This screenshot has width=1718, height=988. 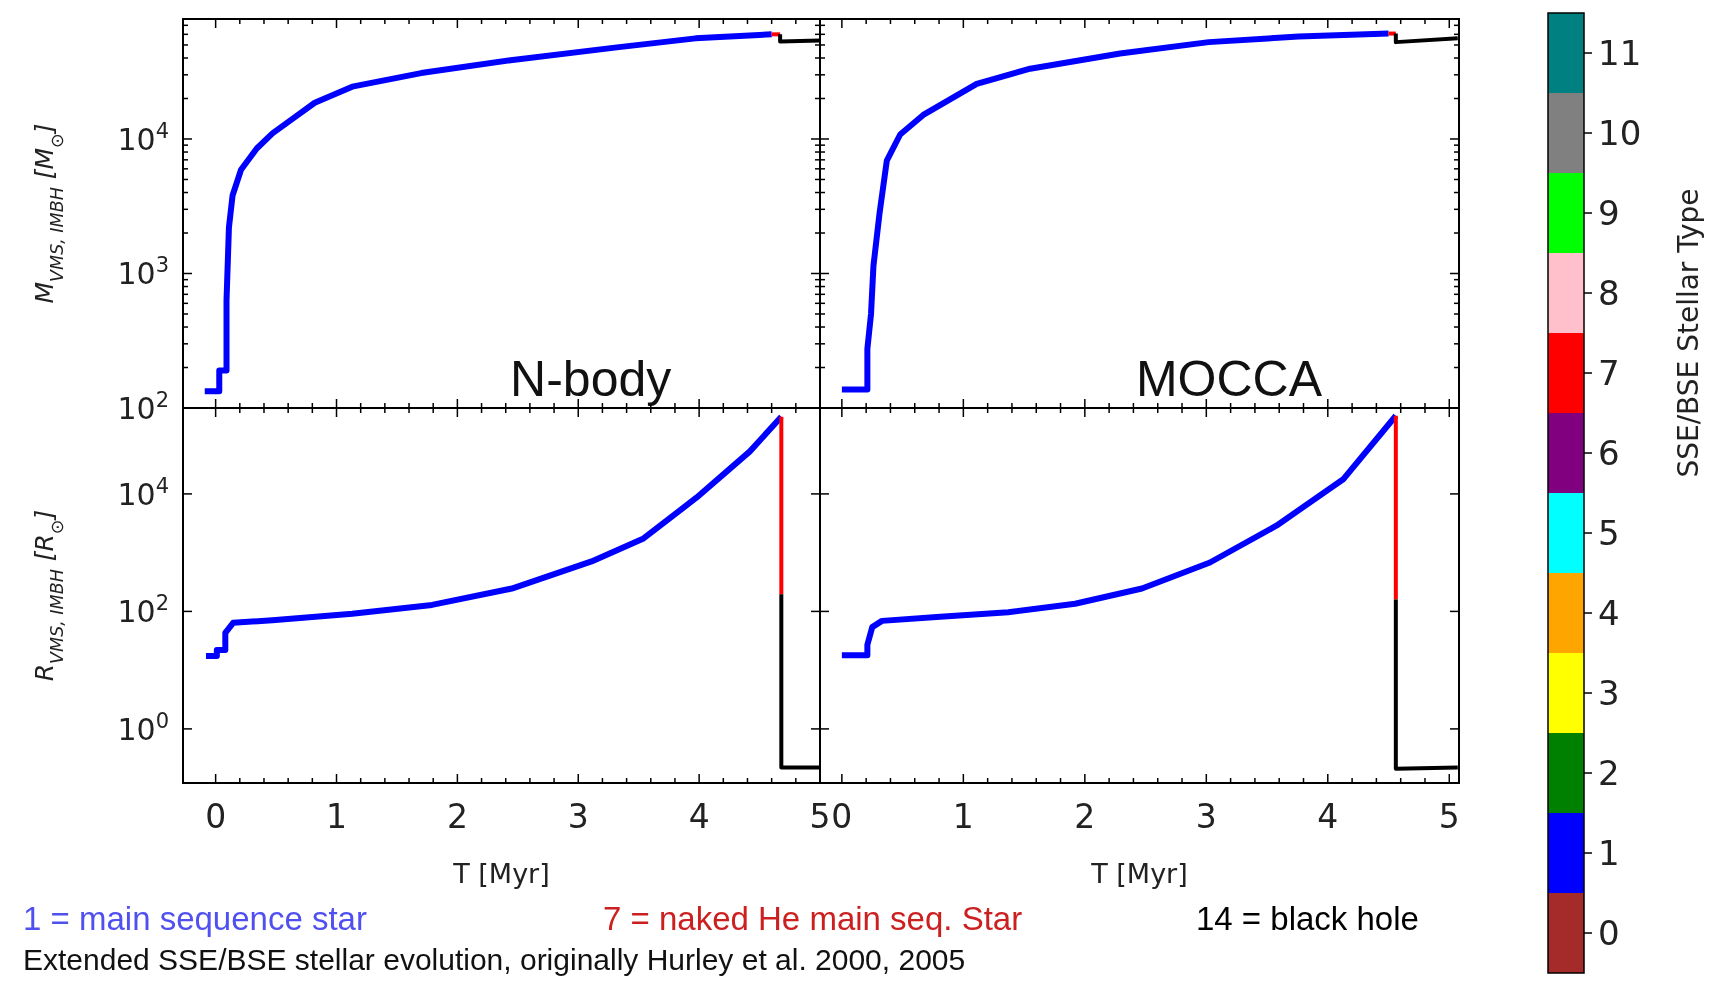 What do you see at coordinates (1609, 533) in the screenshot?
I see `color-bar-label: 5` at bounding box center [1609, 533].